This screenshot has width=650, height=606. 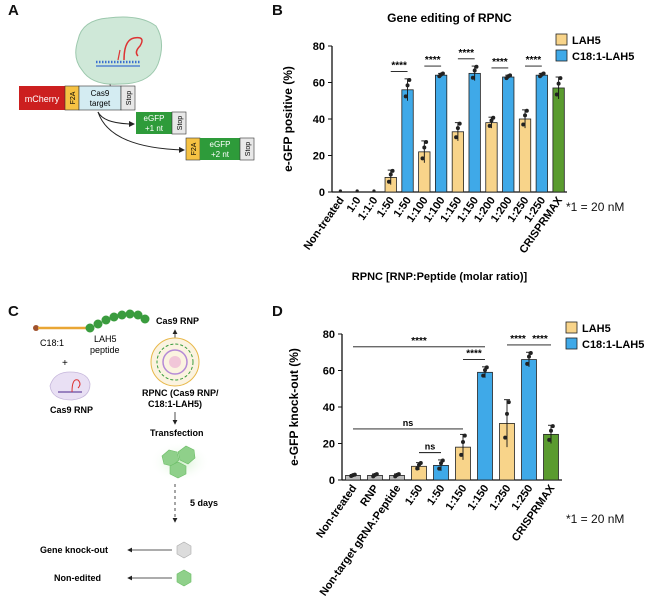 What do you see at coordinates (414, 495) in the screenshot?
I see `chart-d-xtick-label: 1:50` at bounding box center [414, 495].